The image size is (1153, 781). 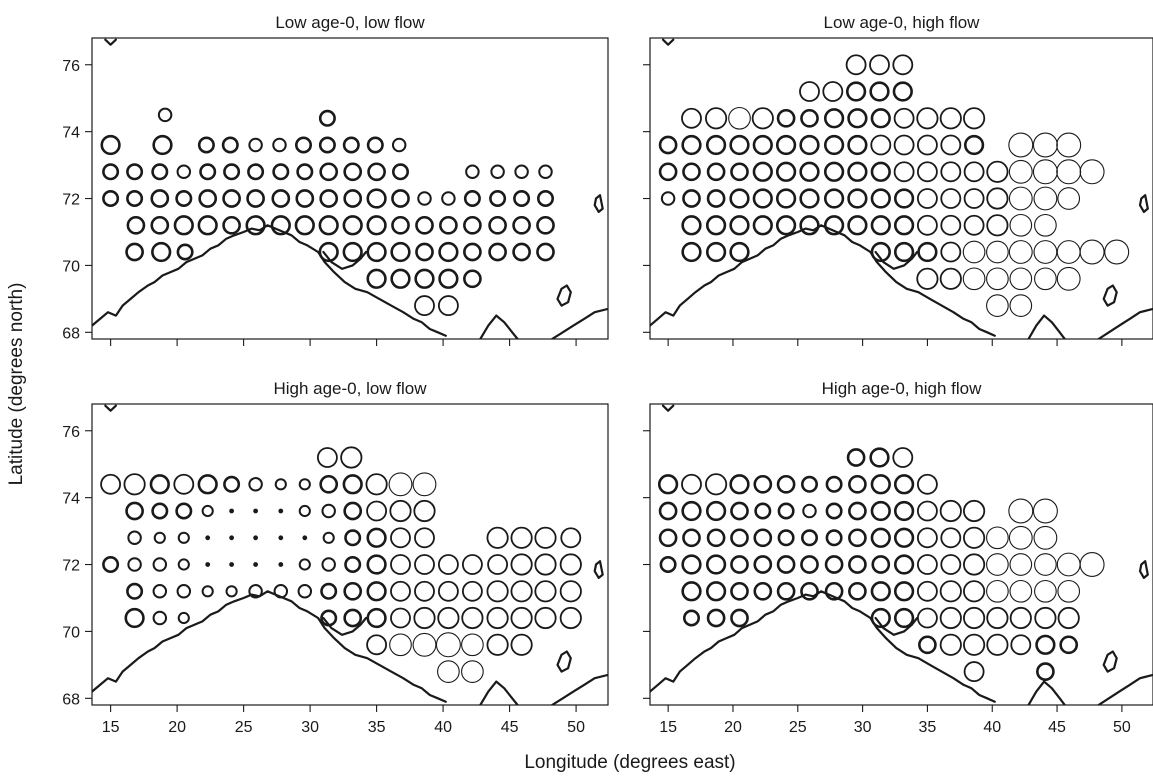 I want to click on x-tick-label: 20, so click(x=733, y=727).